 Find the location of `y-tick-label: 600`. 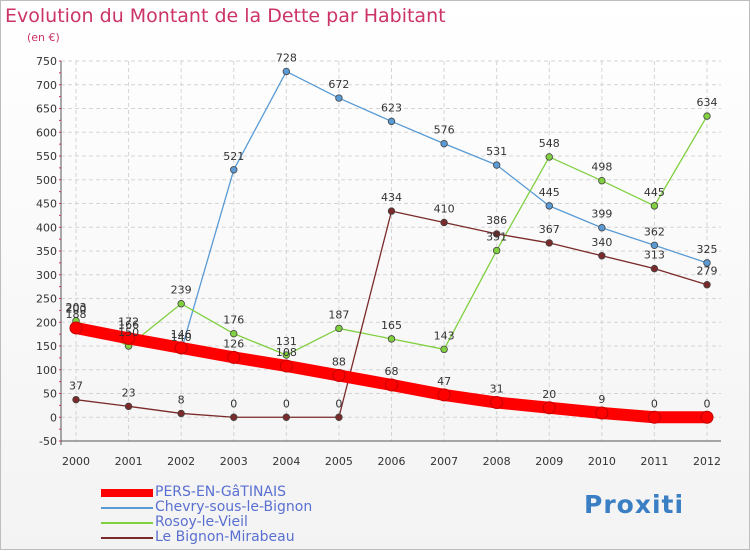

y-tick-label: 600 is located at coordinates (46, 132).